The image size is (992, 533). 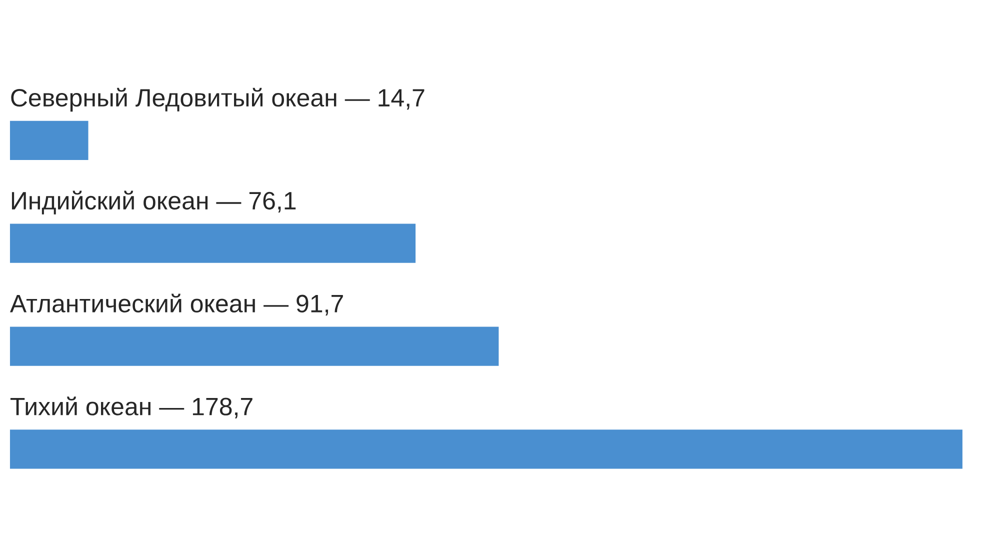 What do you see at coordinates (131, 407) in the screenshot?
I see `data-label: Тихий океан — 178,7` at bounding box center [131, 407].